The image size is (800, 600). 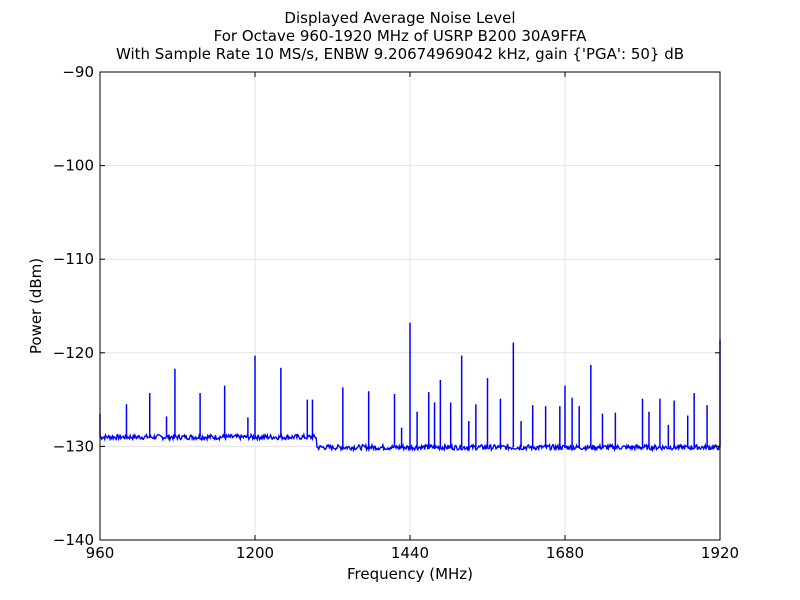 I want to click on x-tick-label: 1440, so click(x=410, y=553).